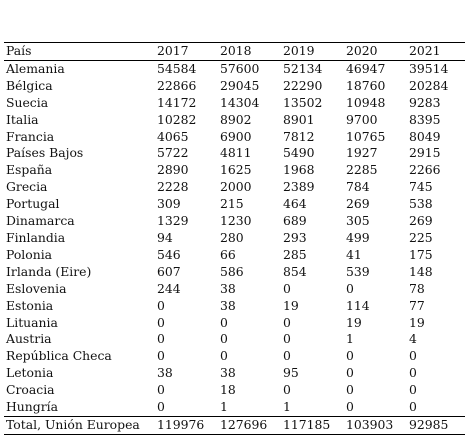  I want to click on country-cell: Hungría, so click(32, 407).